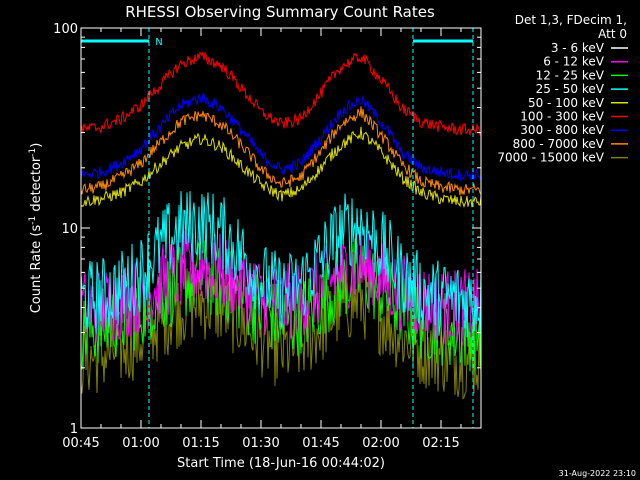 This screenshot has width=640, height=480. I want to click on chart-title: RHESSI Observing Summary Count Rates, so click(280, 12).